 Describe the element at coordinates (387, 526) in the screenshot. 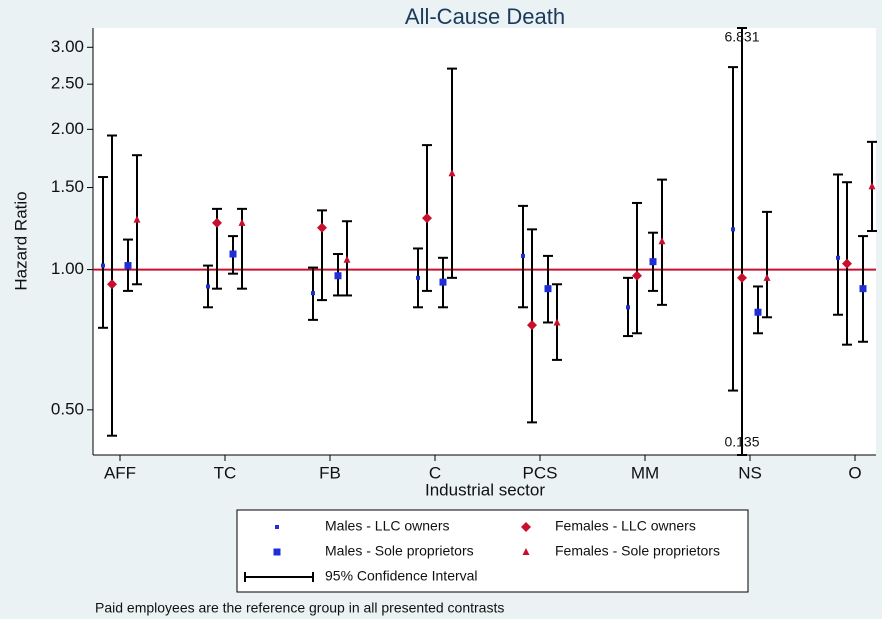

I see `legend-label: Males - LLC owners` at that location.